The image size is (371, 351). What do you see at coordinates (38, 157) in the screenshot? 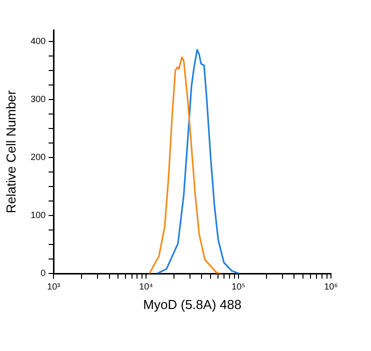
I see `y-tick-label: 200` at bounding box center [38, 157].